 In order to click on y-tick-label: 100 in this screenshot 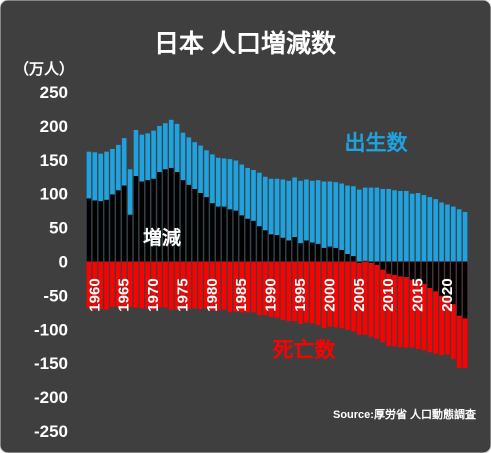, I will do `click(54, 194)`.